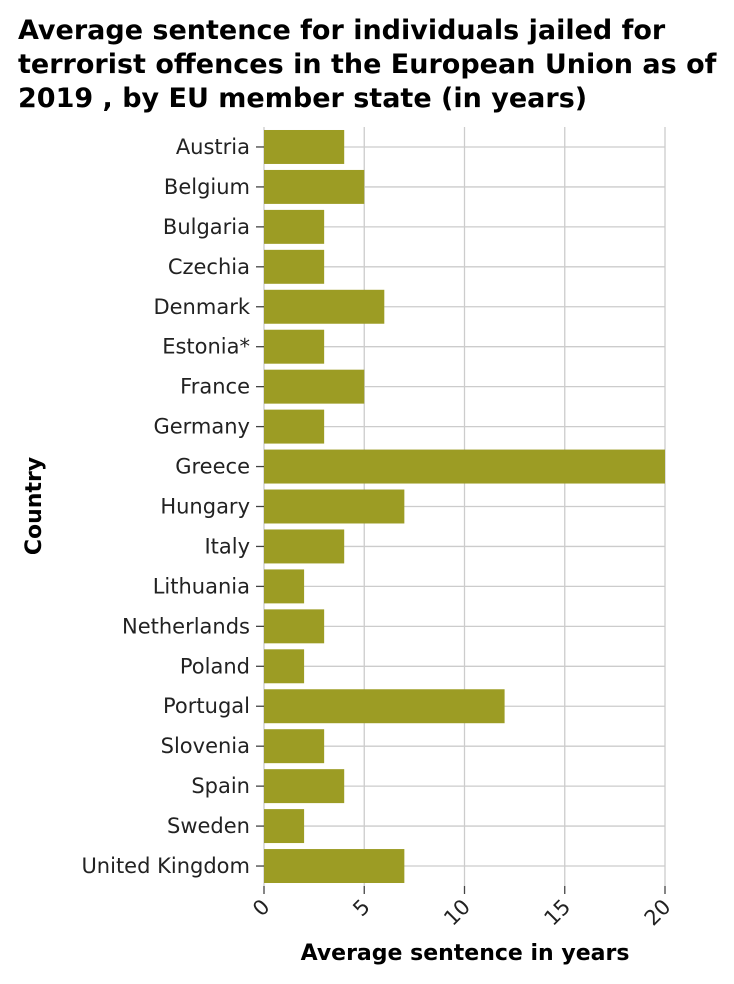  Describe the element at coordinates (215, 666) in the screenshot. I see `y-tick-label: Poland` at that location.